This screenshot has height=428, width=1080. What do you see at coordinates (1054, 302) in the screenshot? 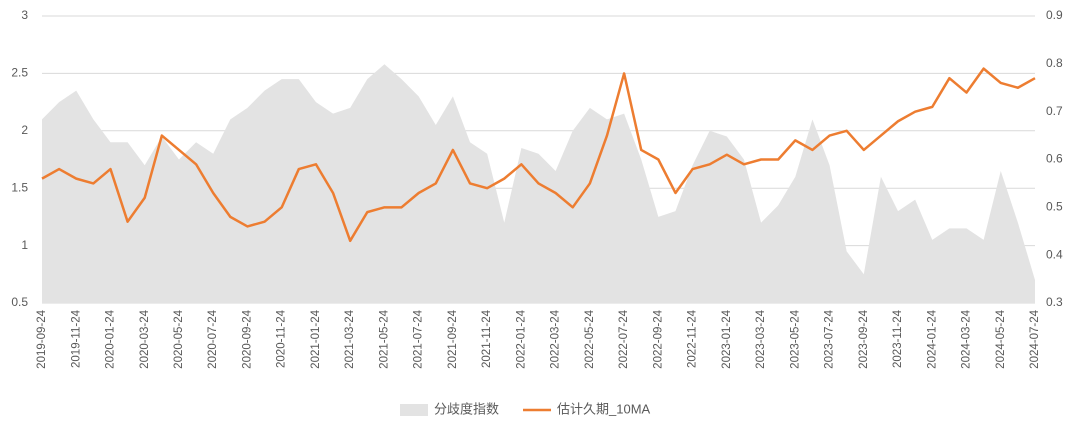
I see `y2-tick-label: 0.3` at bounding box center [1054, 302].